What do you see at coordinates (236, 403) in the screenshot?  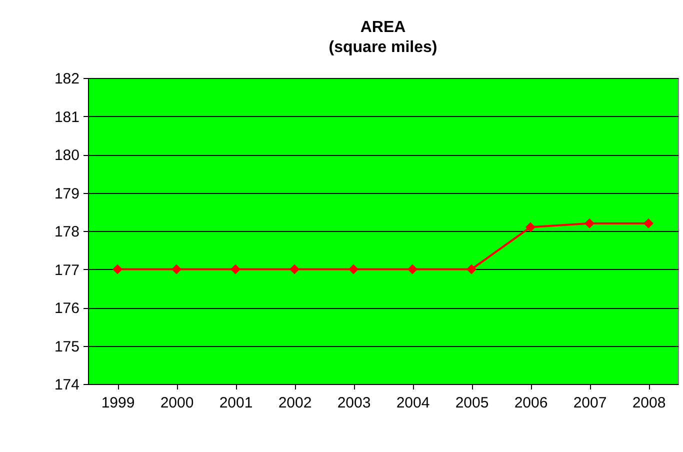 I see `x-tick-label: 2001` at bounding box center [236, 403].